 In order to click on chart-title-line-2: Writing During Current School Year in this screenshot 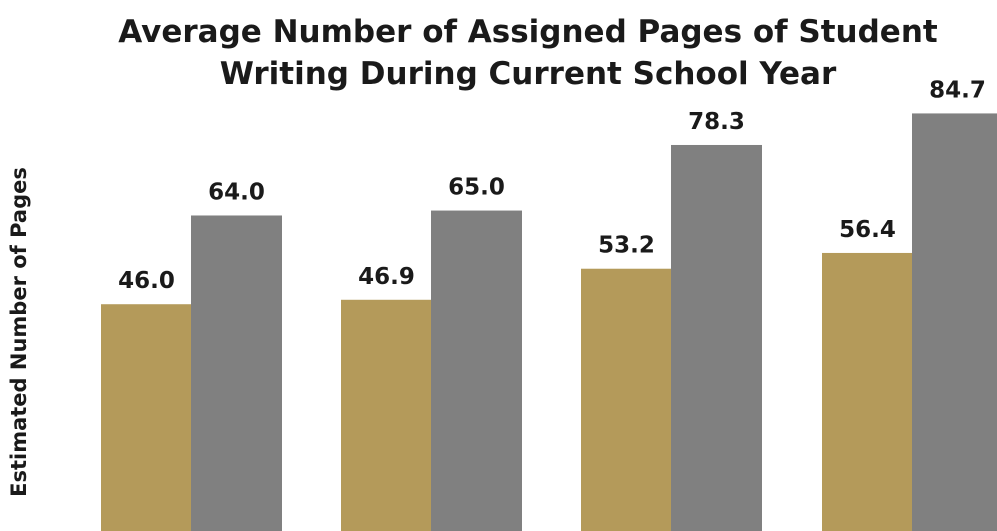, I will do `click(528, 74)`.